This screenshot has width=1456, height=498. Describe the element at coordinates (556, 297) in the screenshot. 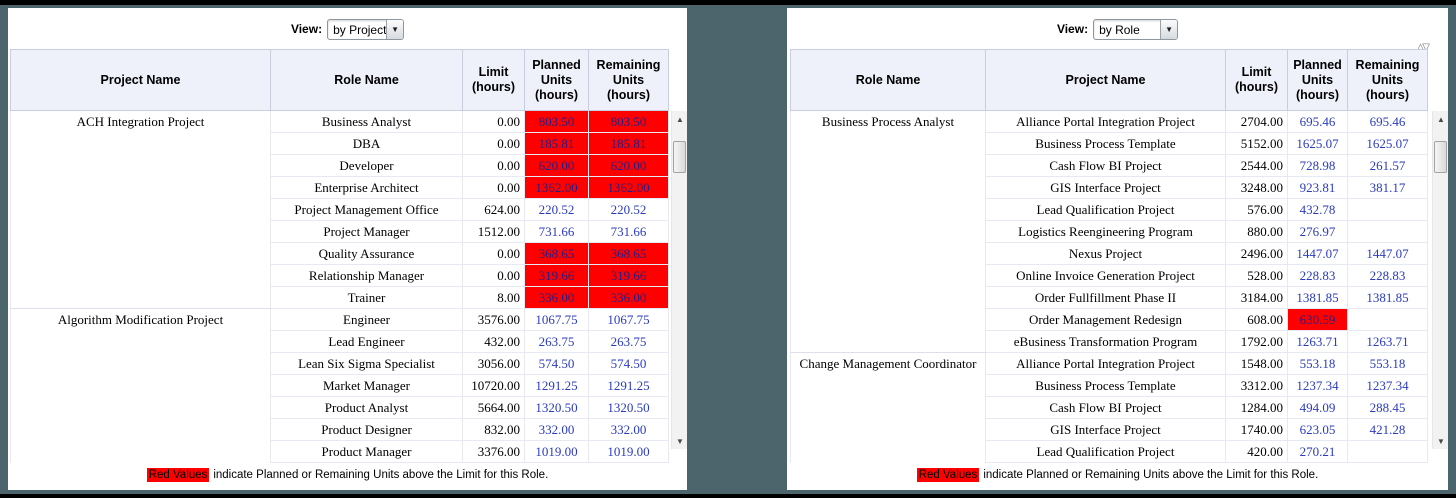

I see `planned-units-cell: 336.00` at that location.